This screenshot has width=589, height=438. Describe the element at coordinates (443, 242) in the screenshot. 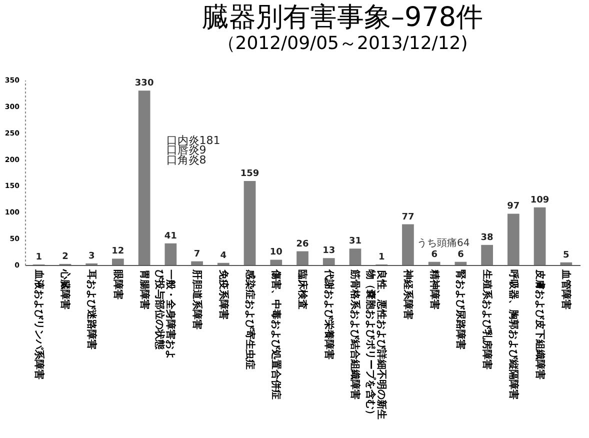

I see `annotation: うち頭痛64` at that location.